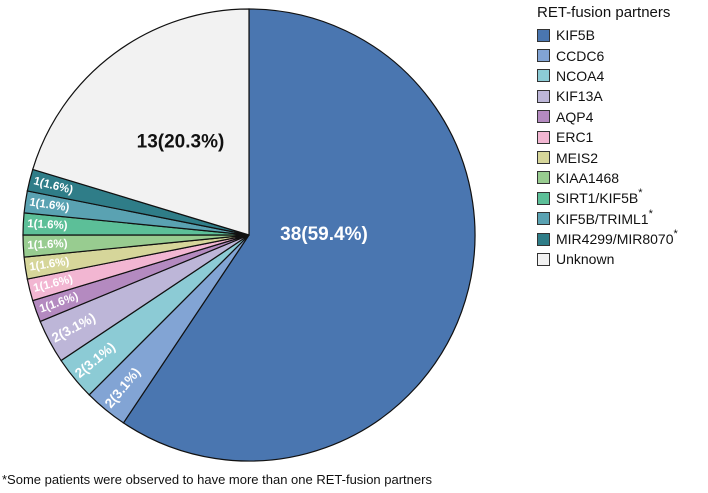 Image resolution: width=708 pixels, height=493 pixels. What do you see at coordinates (622, 76) in the screenshot?
I see `legend-item: NCOA4` at bounding box center [622, 76].